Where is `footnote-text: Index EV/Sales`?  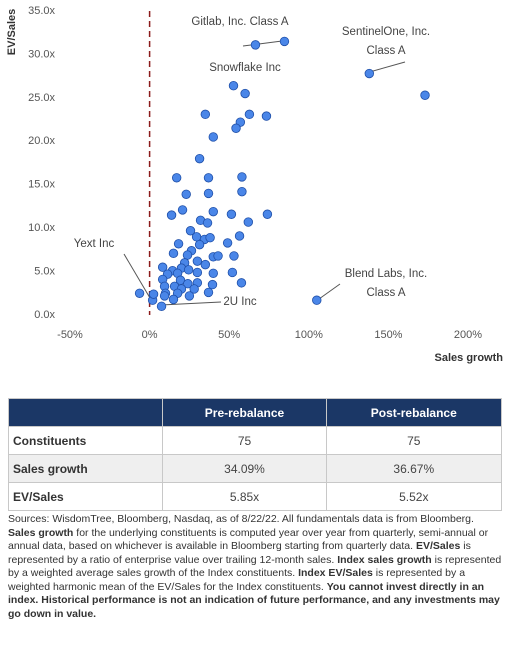 footnote-text: Index EV/Sales is located at coordinates (335, 573).